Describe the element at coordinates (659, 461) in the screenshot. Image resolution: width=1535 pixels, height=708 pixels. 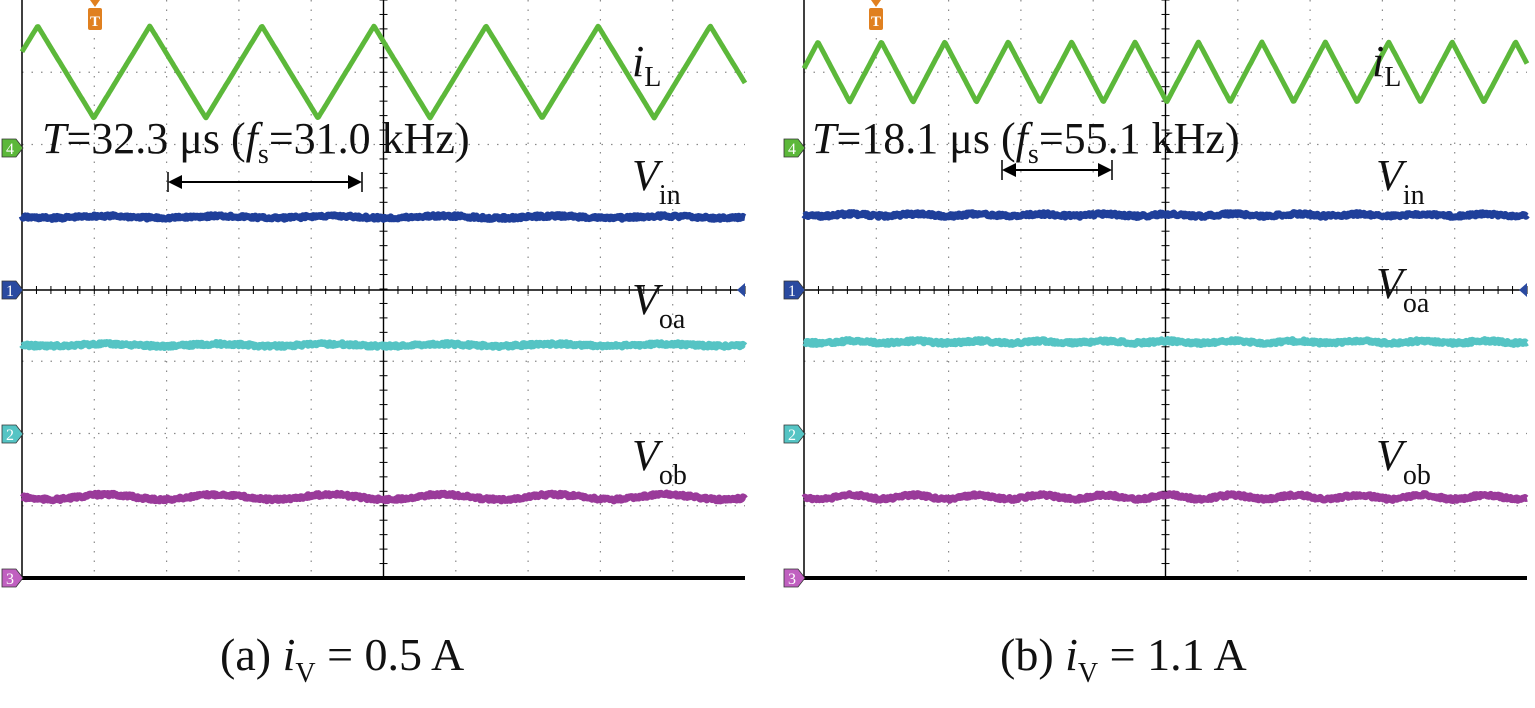
I see `series-label-vob-a: Vob` at that location.